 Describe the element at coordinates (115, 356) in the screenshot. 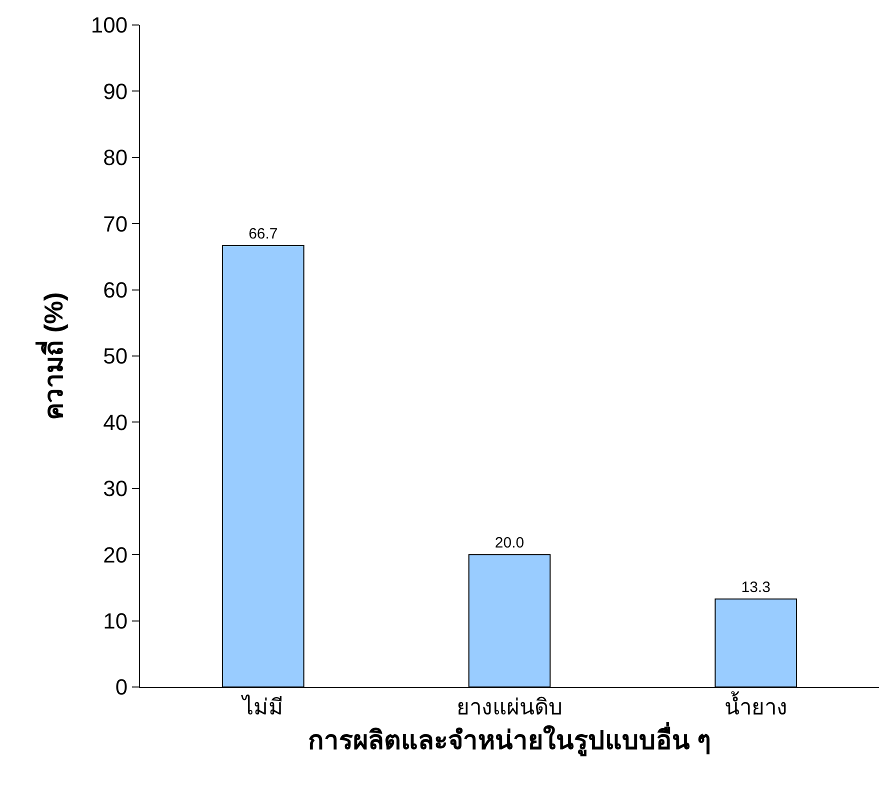

I see `y-tick-label: 50` at that location.